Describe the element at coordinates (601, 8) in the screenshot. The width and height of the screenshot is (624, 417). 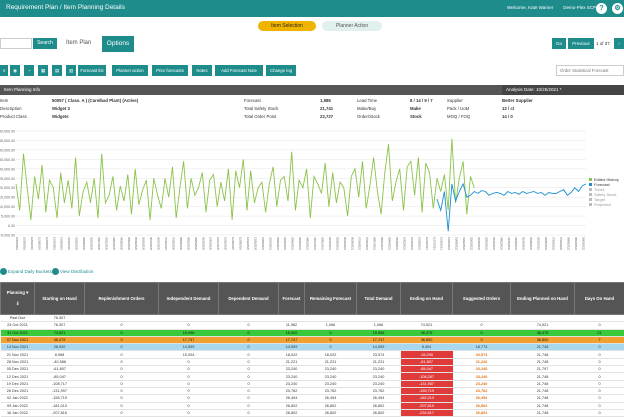
I see `help-icon: ?` at that location.